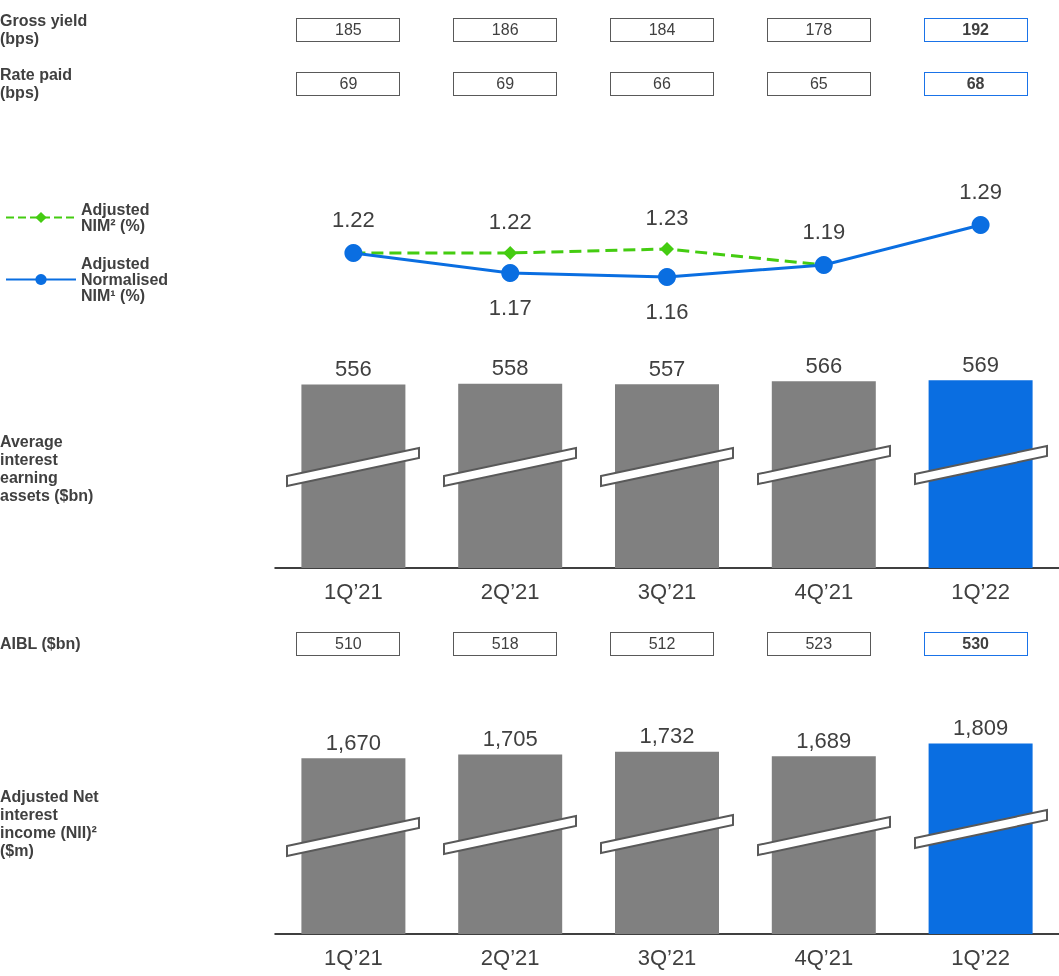 The image size is (1059, 976). I want to click on data-label: 569, so click(980, 364).